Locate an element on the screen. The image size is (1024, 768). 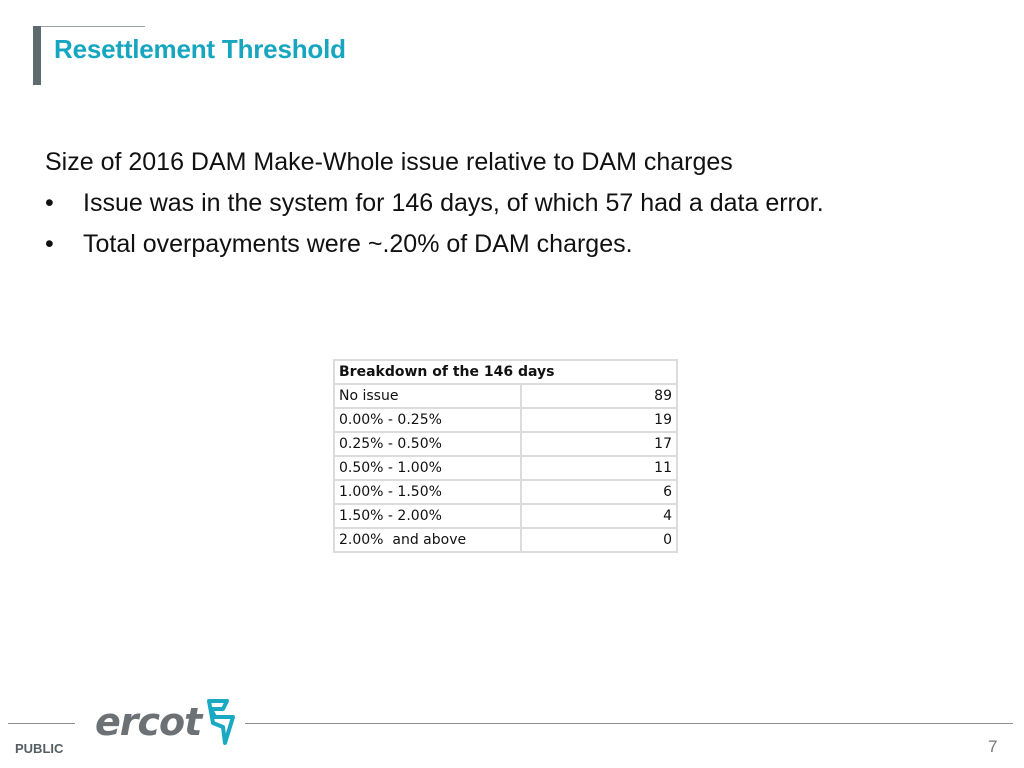
table-header: Breakdown of the 146 days is located at coordinates (505, 372).